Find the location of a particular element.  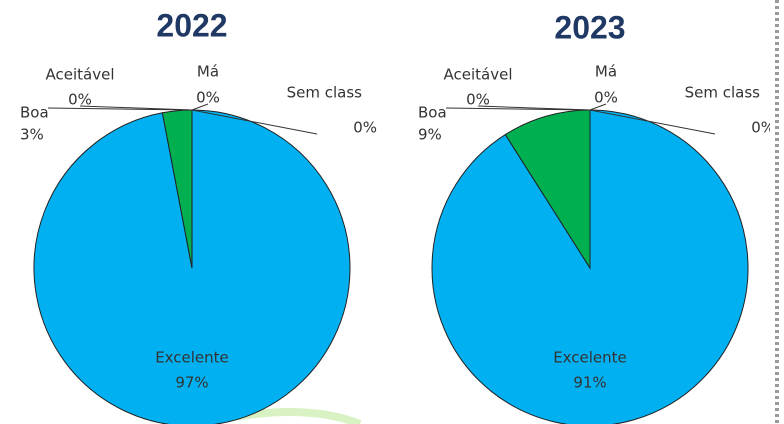

chart-title: 2023 is located at coordinates (589, 27).